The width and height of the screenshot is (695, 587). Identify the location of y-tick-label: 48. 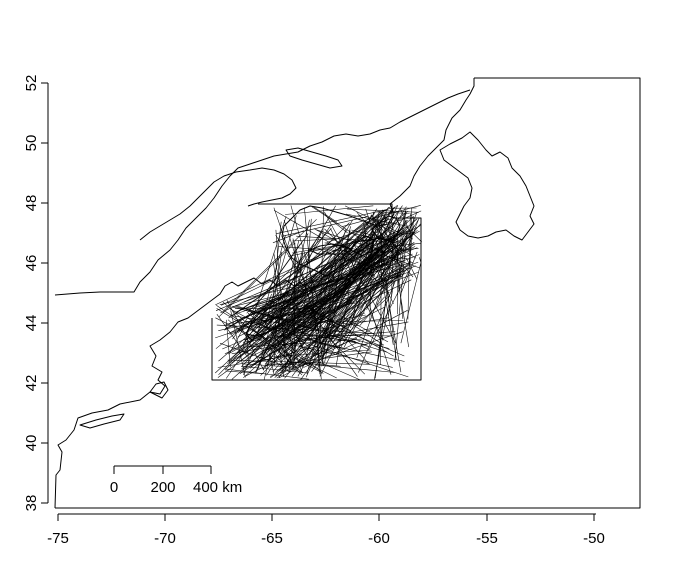
(31, 203).